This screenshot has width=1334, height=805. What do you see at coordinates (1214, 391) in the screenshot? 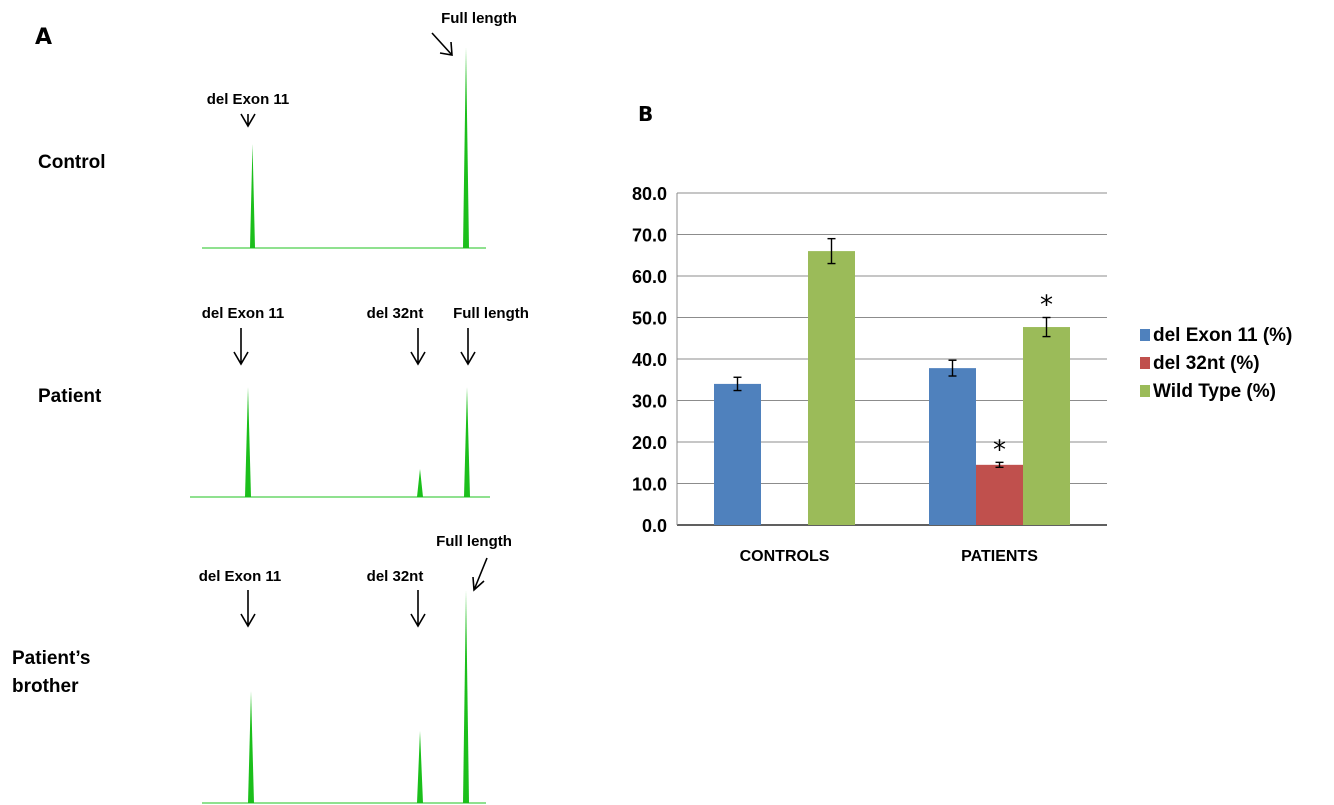
I see `legend-entry: Wild Type (%)` at bounding box center [1214, 391].